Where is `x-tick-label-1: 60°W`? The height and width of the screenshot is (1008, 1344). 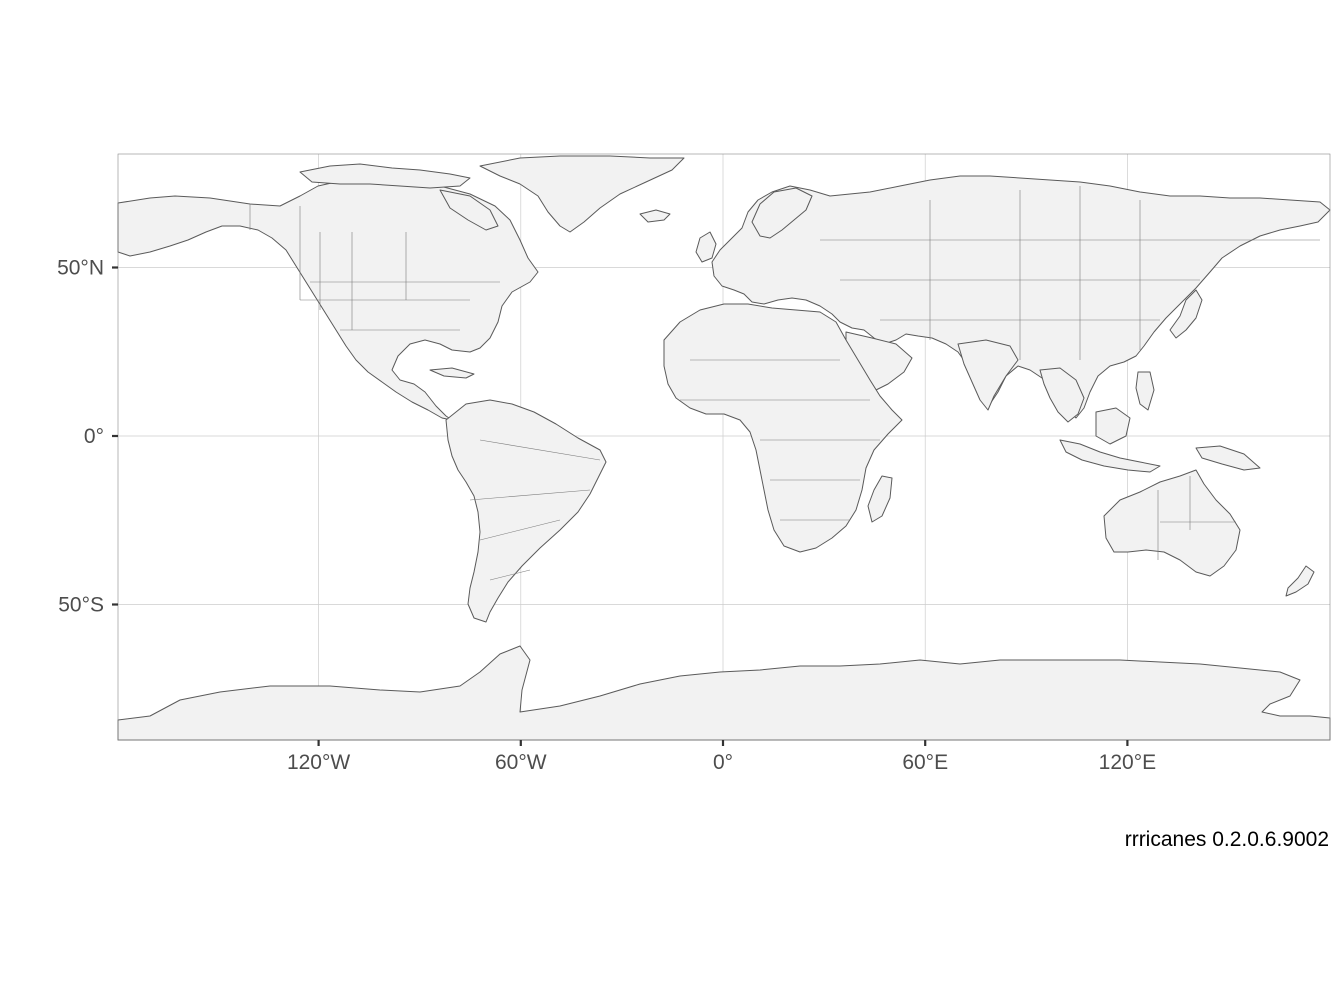 x-tick-label-1: 60°W is located at coordinates (521, 762).